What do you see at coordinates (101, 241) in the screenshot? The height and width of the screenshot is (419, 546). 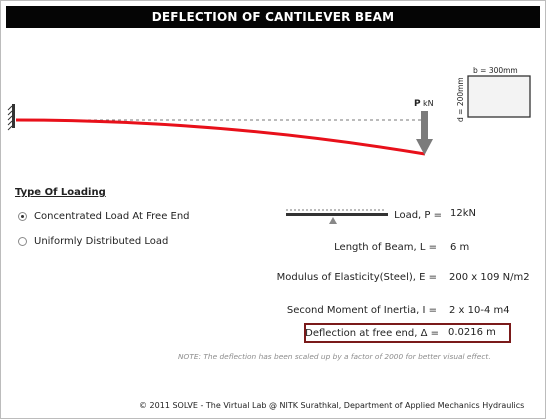 I see `option-label: Uniformly Distributed Load` at bounding box center [101, 241].